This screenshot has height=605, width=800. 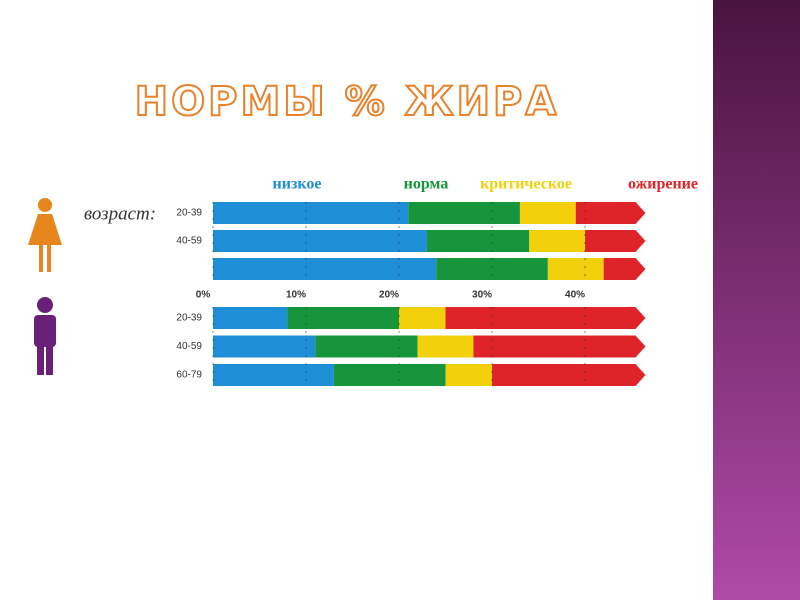 I want to click on x-tick-label: 0%, so click(x=203, y=295).